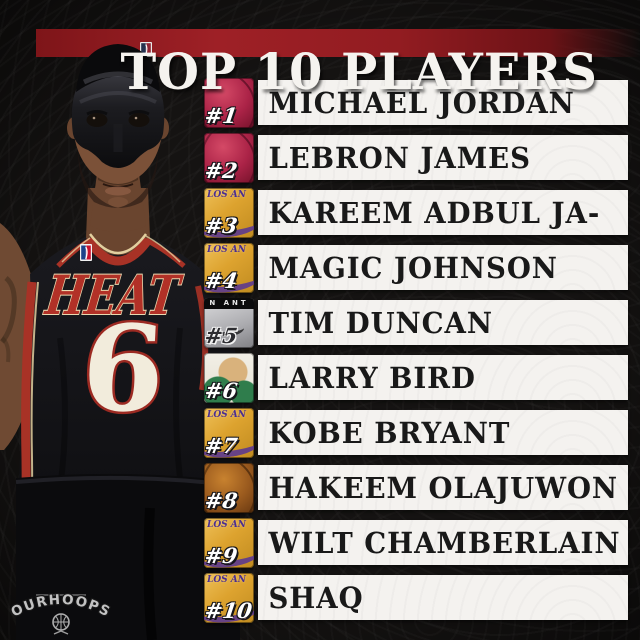  What do you see at coordinates (113, 295) in the screenshot?
I see `jersey-team-text: HEAT` at bounding box center [113, 295].